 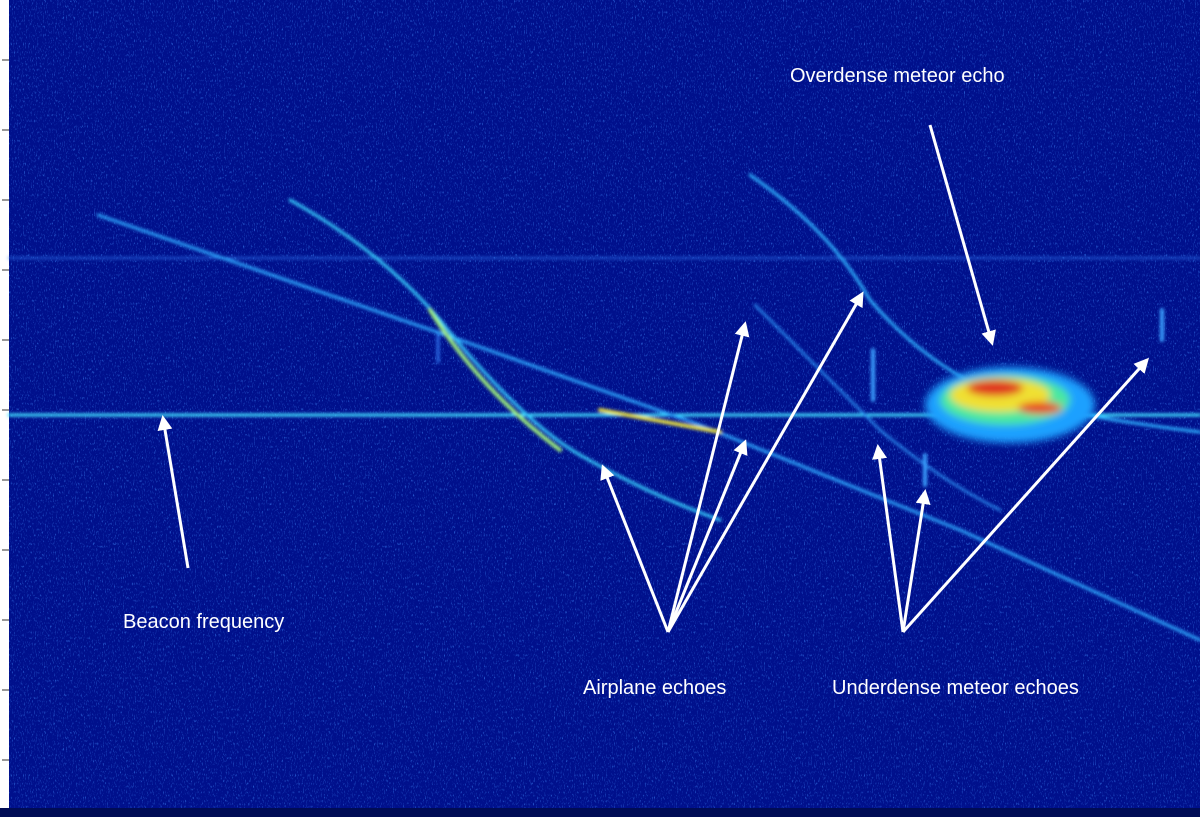 What do you see at coordinates (654, 688) in the screenshot?
I see `label: Airplane echoes` at bounding box center [654, 688].